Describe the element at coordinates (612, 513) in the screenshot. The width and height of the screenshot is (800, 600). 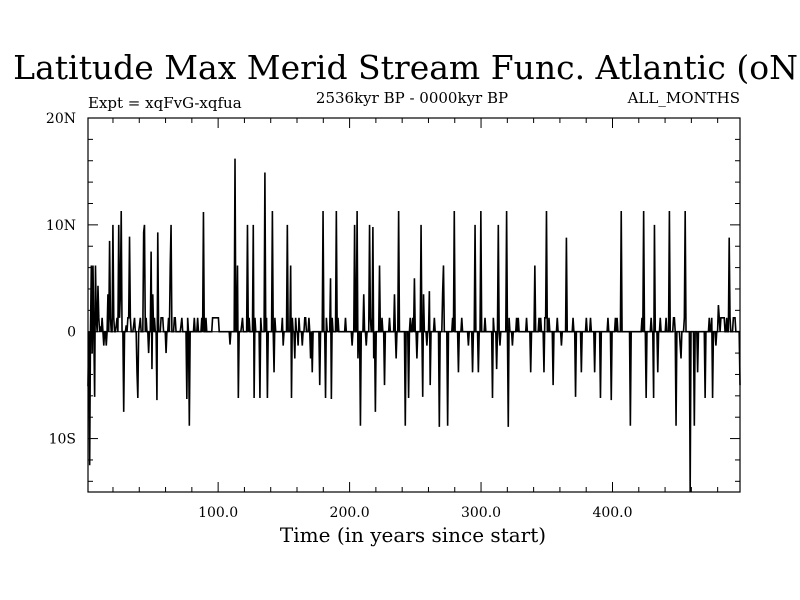
I see `x-tick-label: 400.0` at that location.